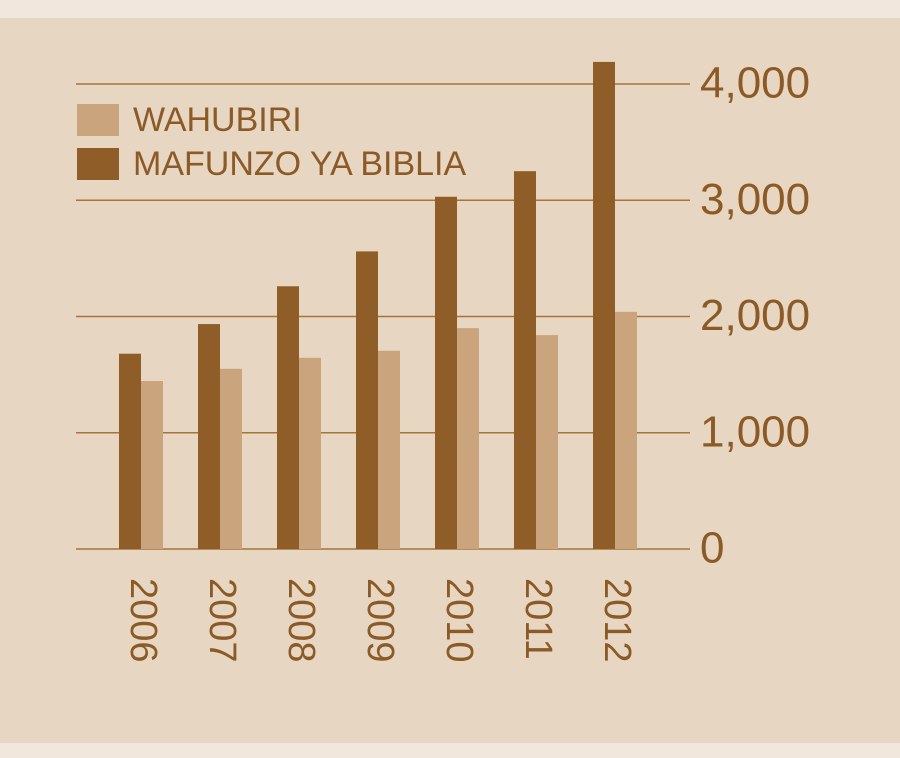 This screenshot has height=758, width=900. I want to click on y-tick-label: 1,000, so click(755, 431).